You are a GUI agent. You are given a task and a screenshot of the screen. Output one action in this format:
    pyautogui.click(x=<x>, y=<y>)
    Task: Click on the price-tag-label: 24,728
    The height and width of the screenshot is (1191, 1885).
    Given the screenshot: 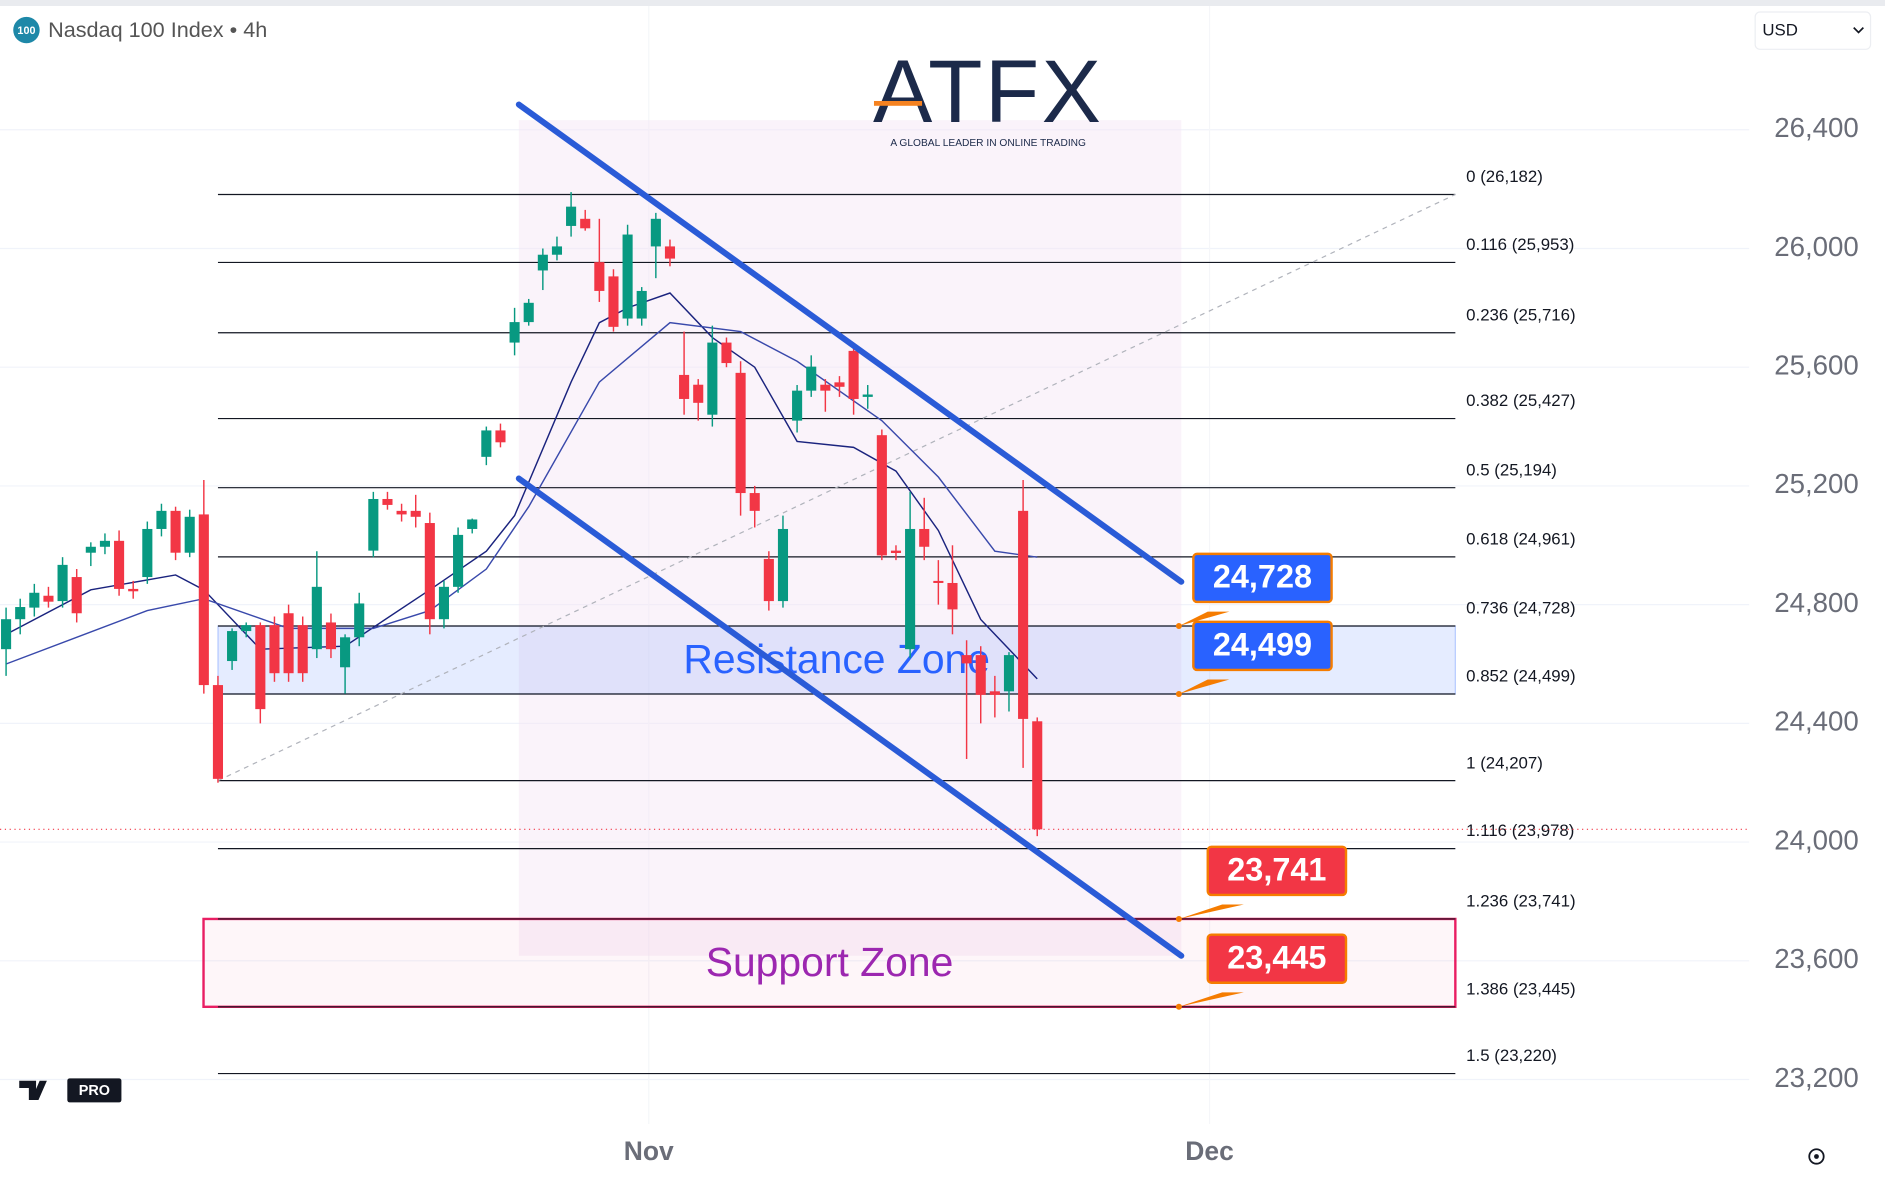 What is the action you would take?
    pyautogui.click(x=1262, y=577)
    